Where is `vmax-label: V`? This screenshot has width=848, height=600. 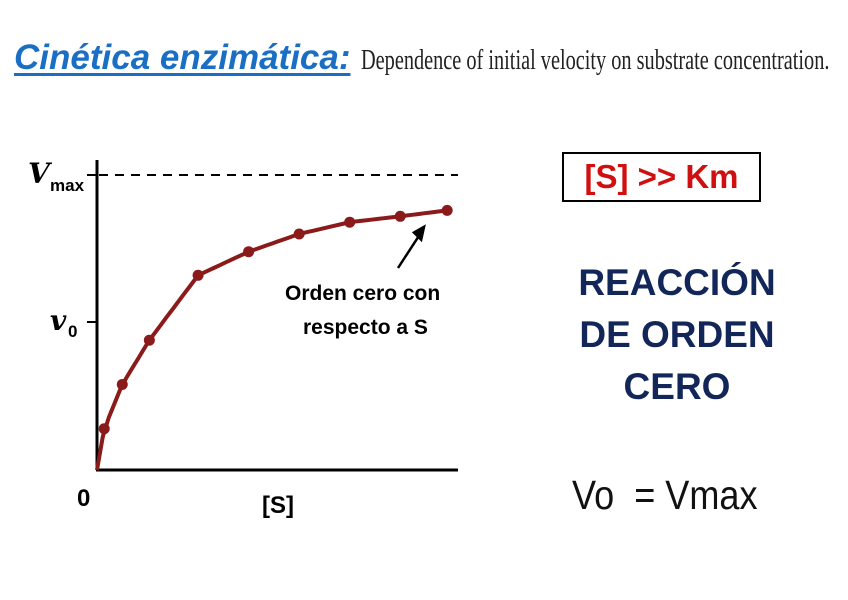
vmax-label: V is located at coordinates (40, 173).